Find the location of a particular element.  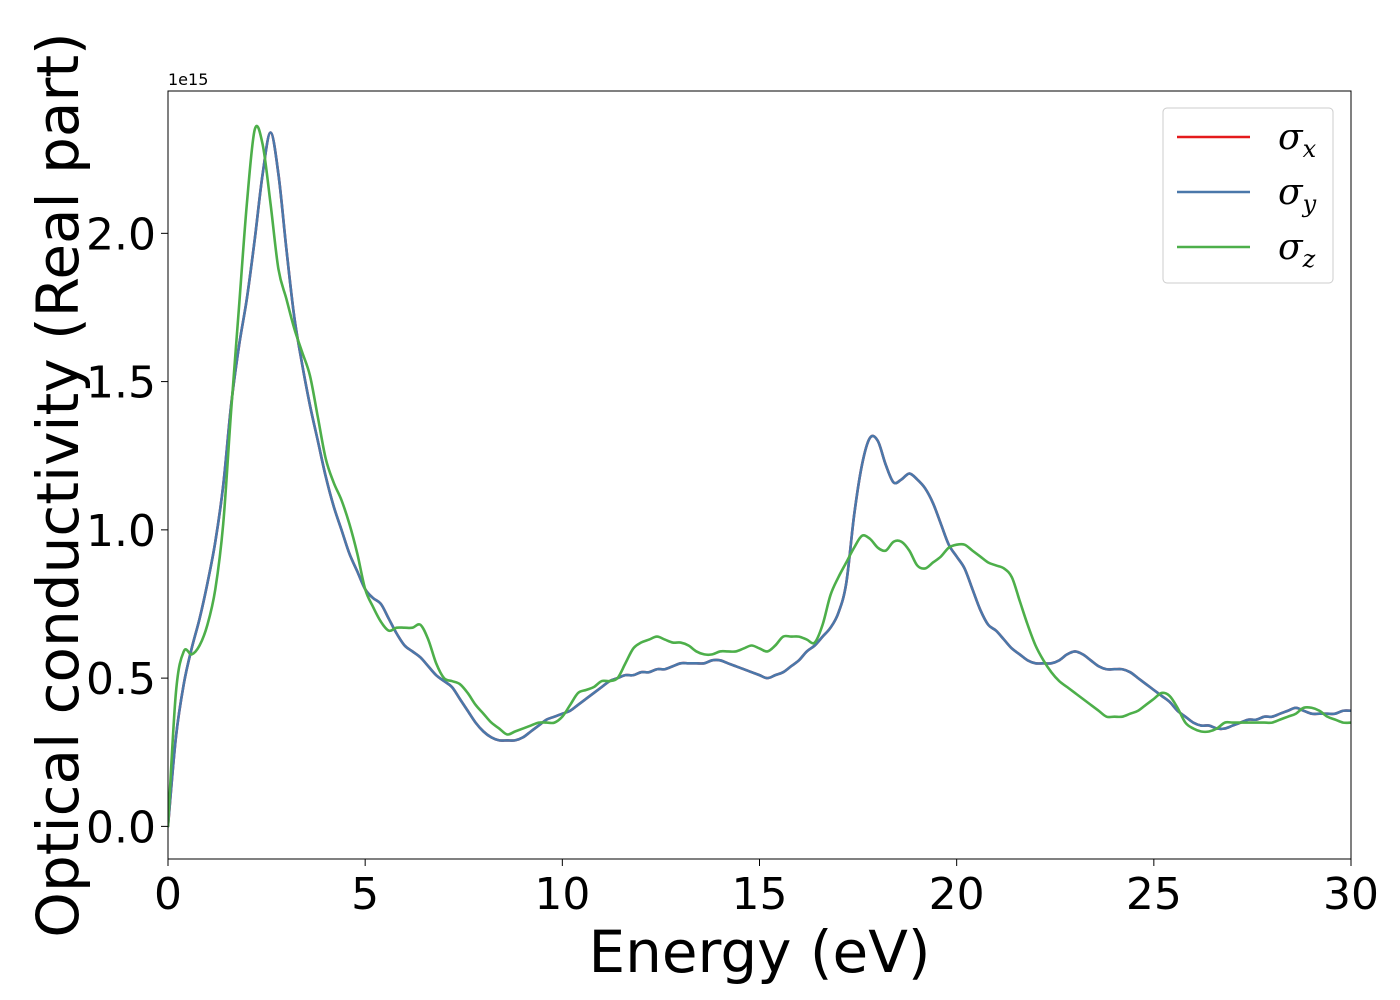

y-axis-title: Optical conductivity (Real part) is located at coordinates (58, 484).